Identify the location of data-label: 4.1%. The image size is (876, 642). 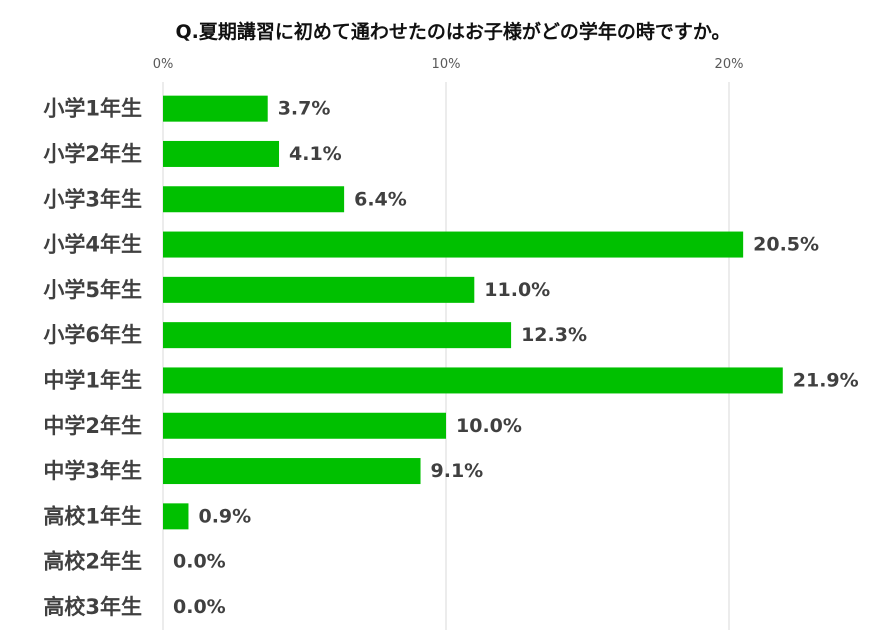
(315, 154).